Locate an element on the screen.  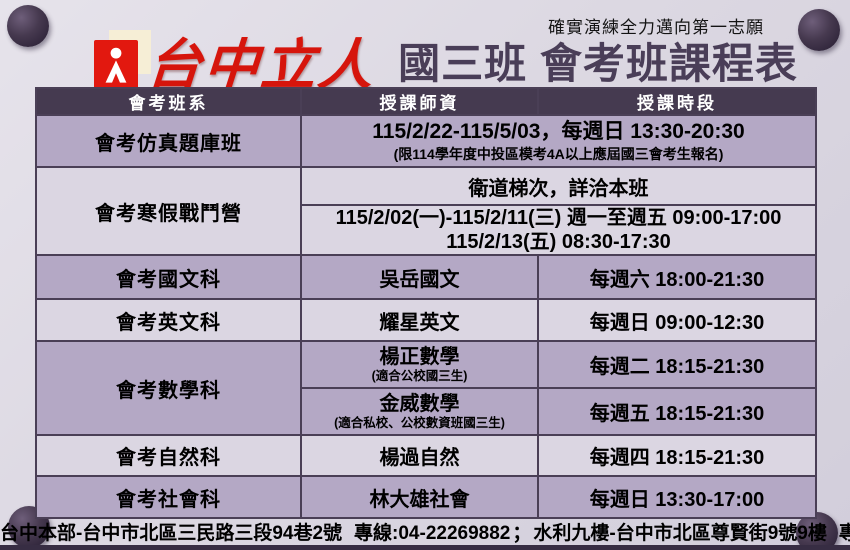
table-row-english: 會考英文科 耀星英文 每週日 09:00-12:30 is located at coordinates (426, 320).